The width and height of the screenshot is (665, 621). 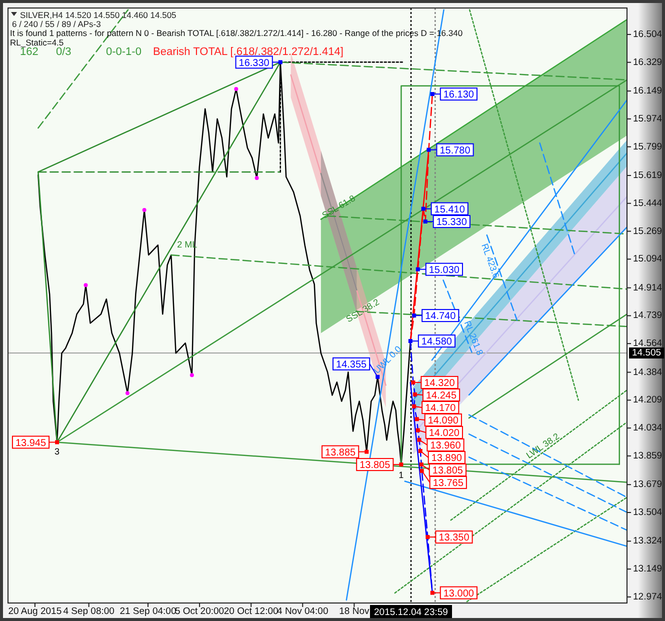 What do you see at coordinates (647, 344) in the screenshot?
I see `y-tick-label: 14.564` at bounding box center [647, 344].